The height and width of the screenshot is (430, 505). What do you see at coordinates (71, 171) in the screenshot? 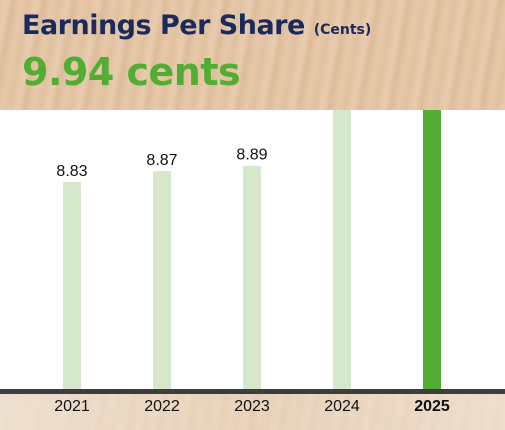
I see `data-label-2021: 8.83` at bounding box center [71, 171].